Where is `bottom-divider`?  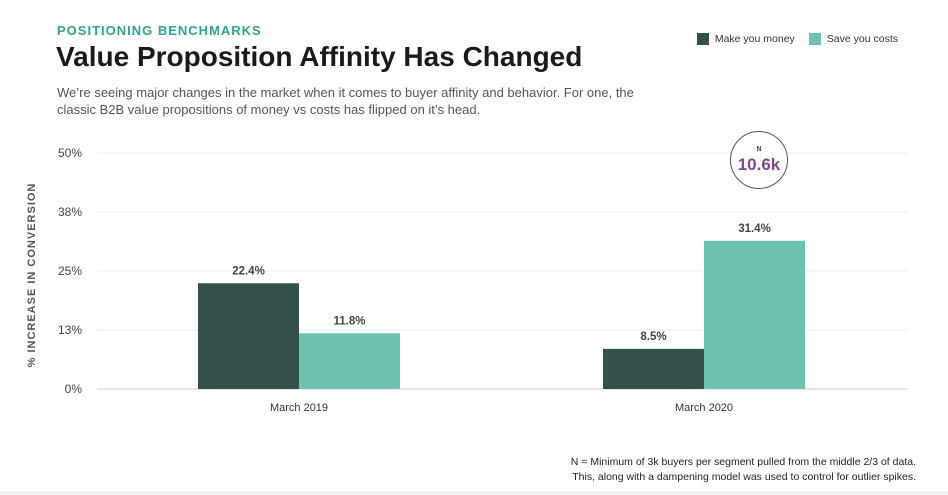 bottom-divider is located at coordinates (474, 493).